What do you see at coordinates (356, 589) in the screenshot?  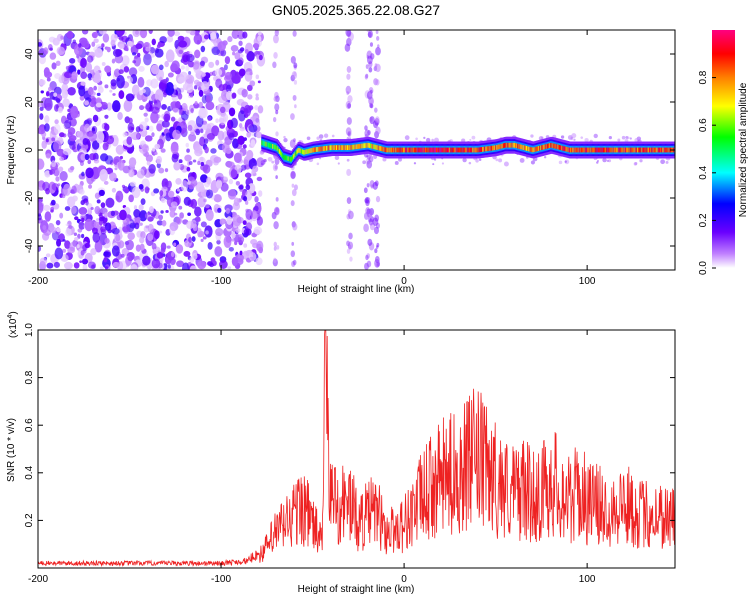 I see `snr-x-label: Height of straight line (km)` at bounding box center [356, 589].